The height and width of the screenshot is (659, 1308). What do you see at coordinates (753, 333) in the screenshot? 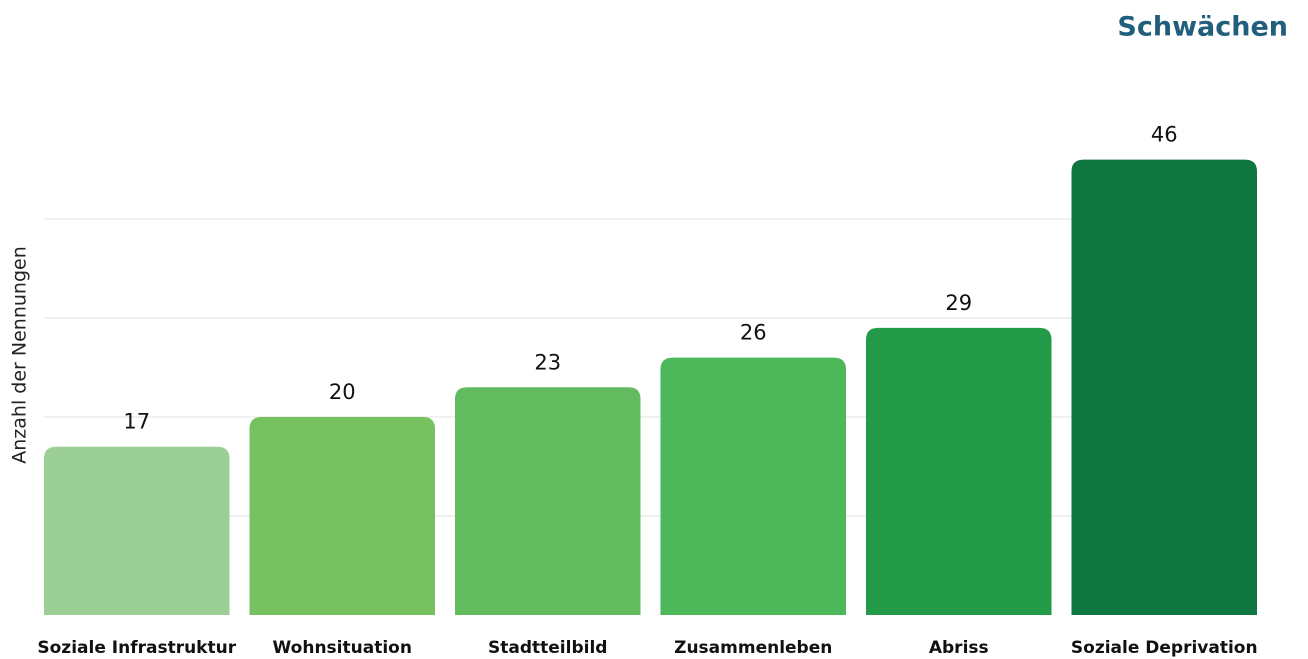
I see `value-label: 26` at bounding box center [753, 333].